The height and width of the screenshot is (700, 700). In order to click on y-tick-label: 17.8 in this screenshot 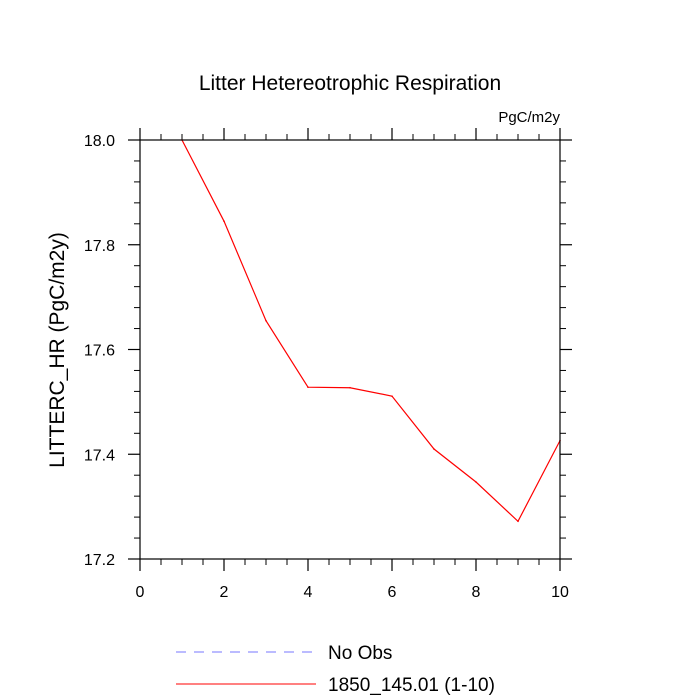, I will do `click(99, 246)`.